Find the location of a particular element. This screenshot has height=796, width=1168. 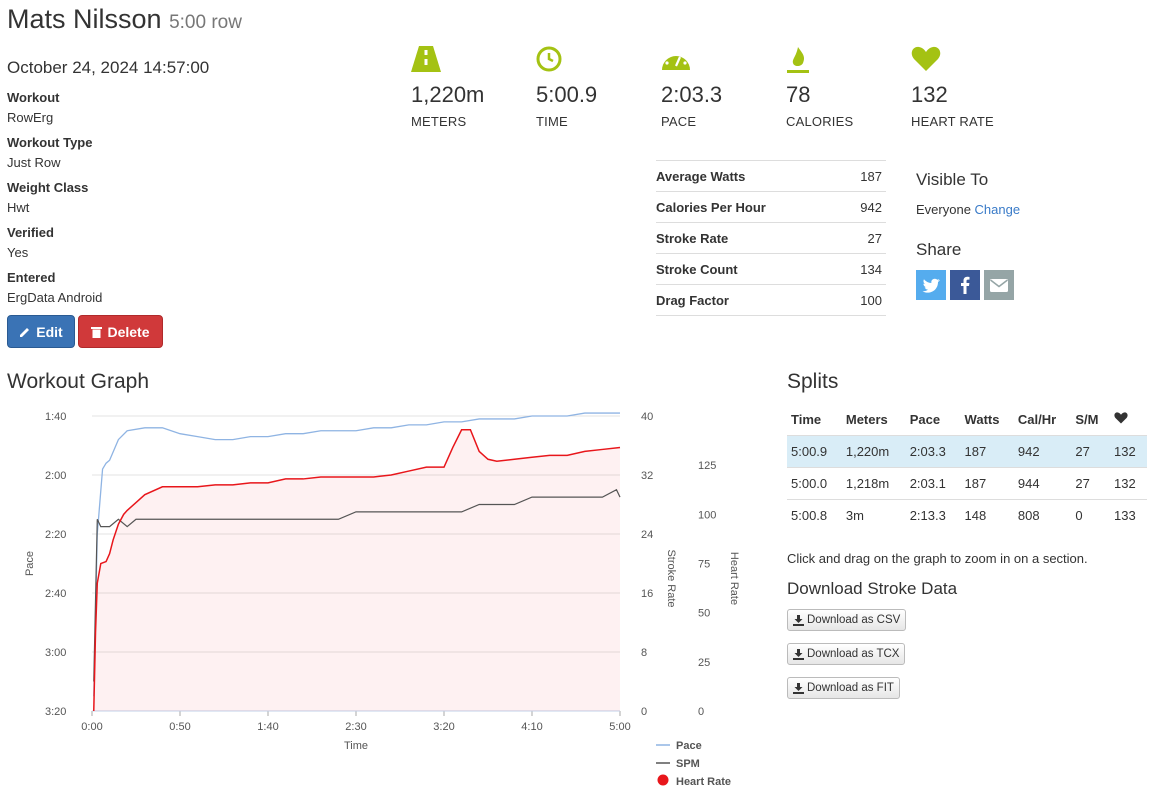

split-cell: 5:00.8 is located at coordinates (814, 515).